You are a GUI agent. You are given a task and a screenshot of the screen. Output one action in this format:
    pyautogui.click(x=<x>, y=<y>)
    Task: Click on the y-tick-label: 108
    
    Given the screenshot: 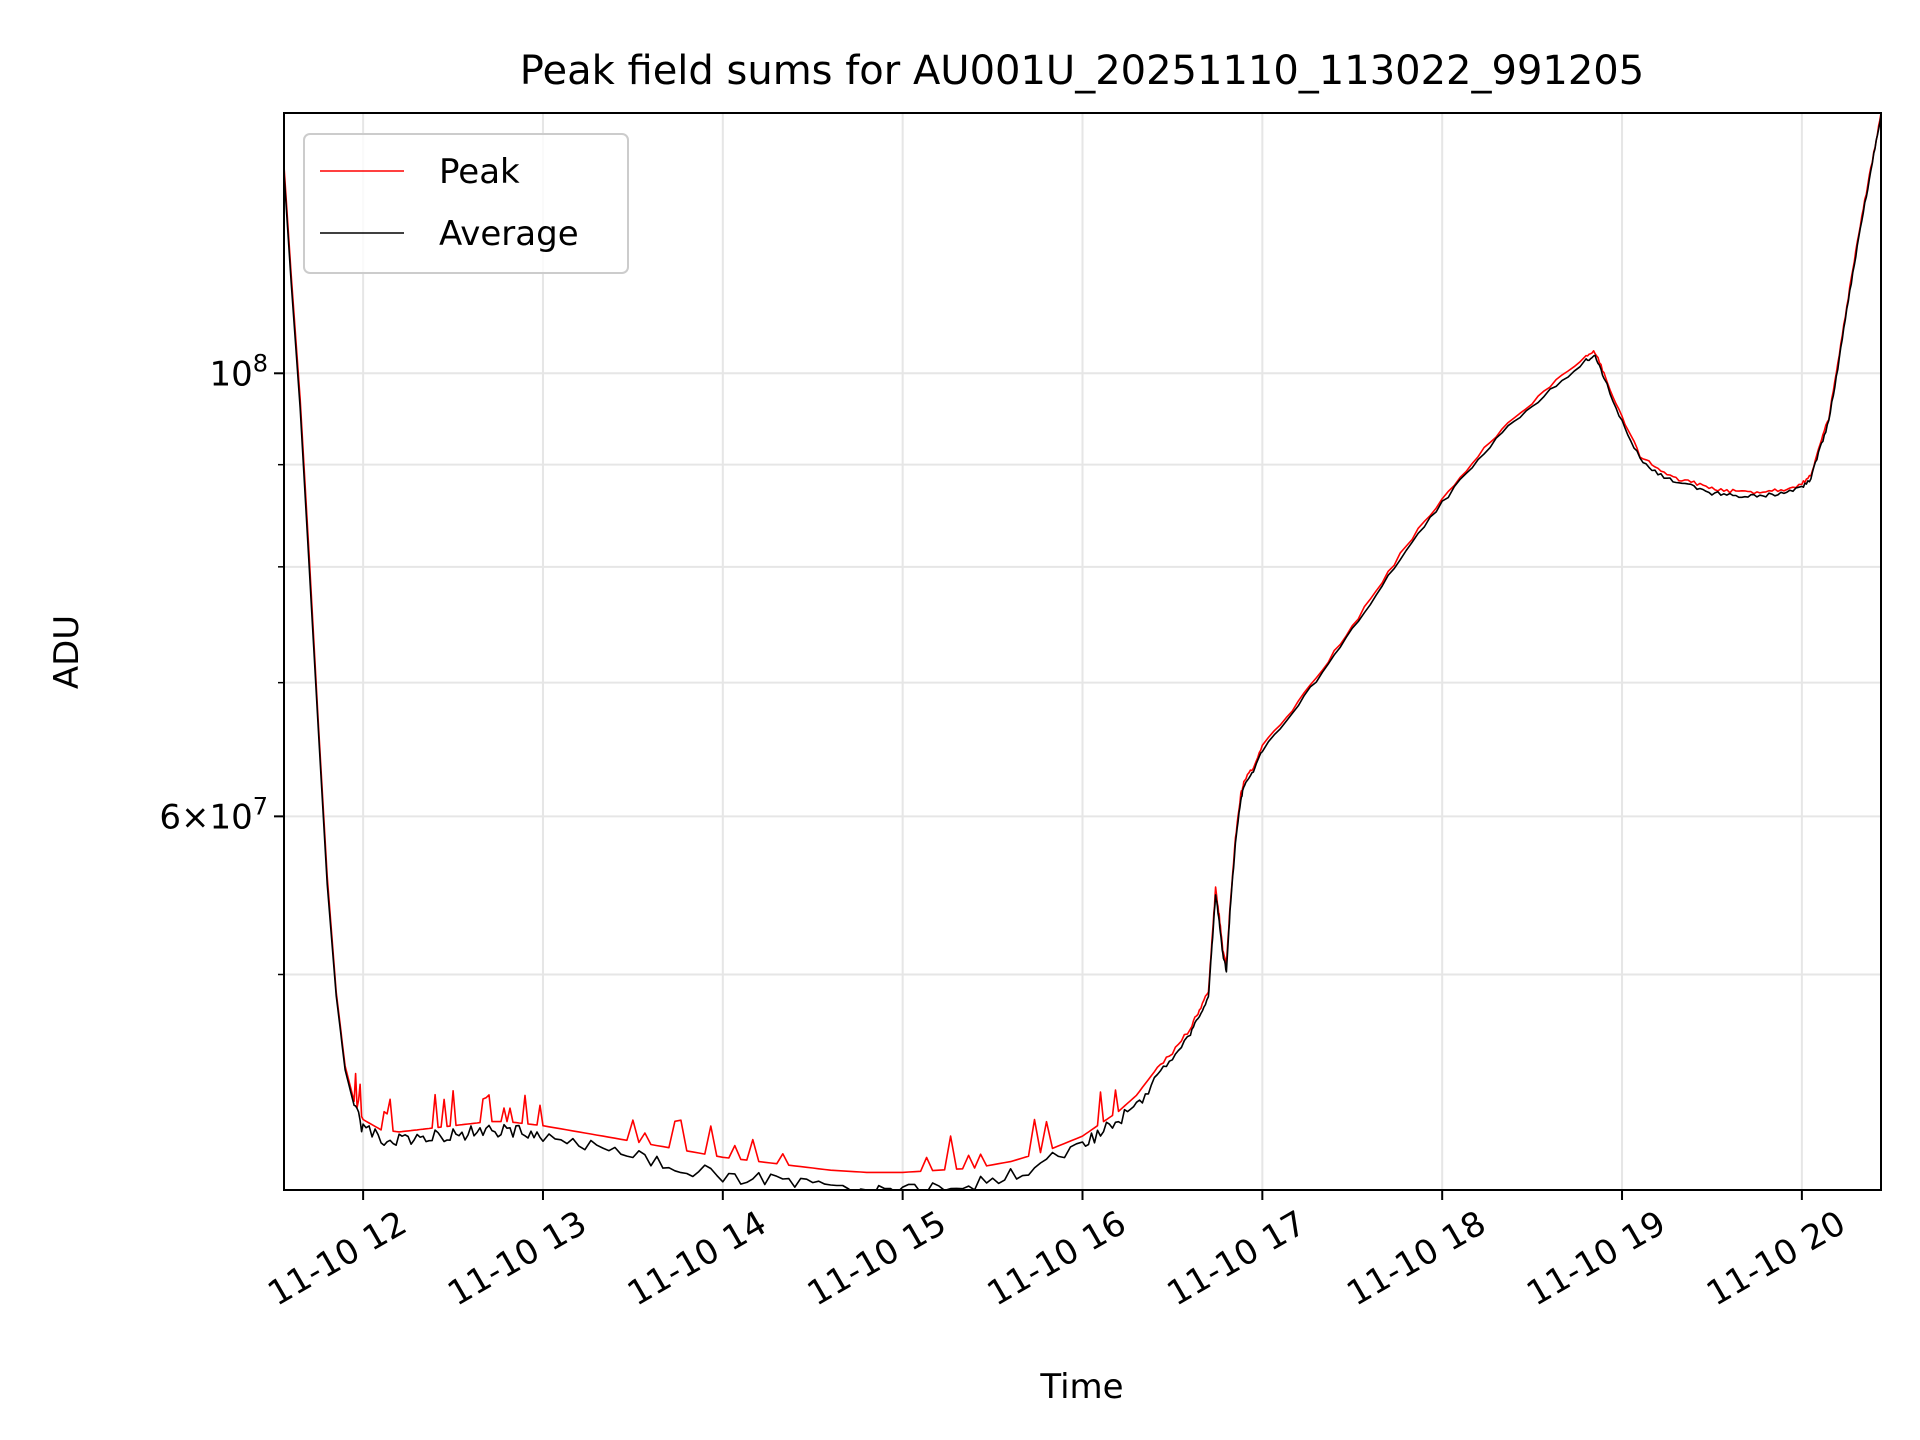 What is the action you would take?
    pyautogui.click(x=238, y=371)
    